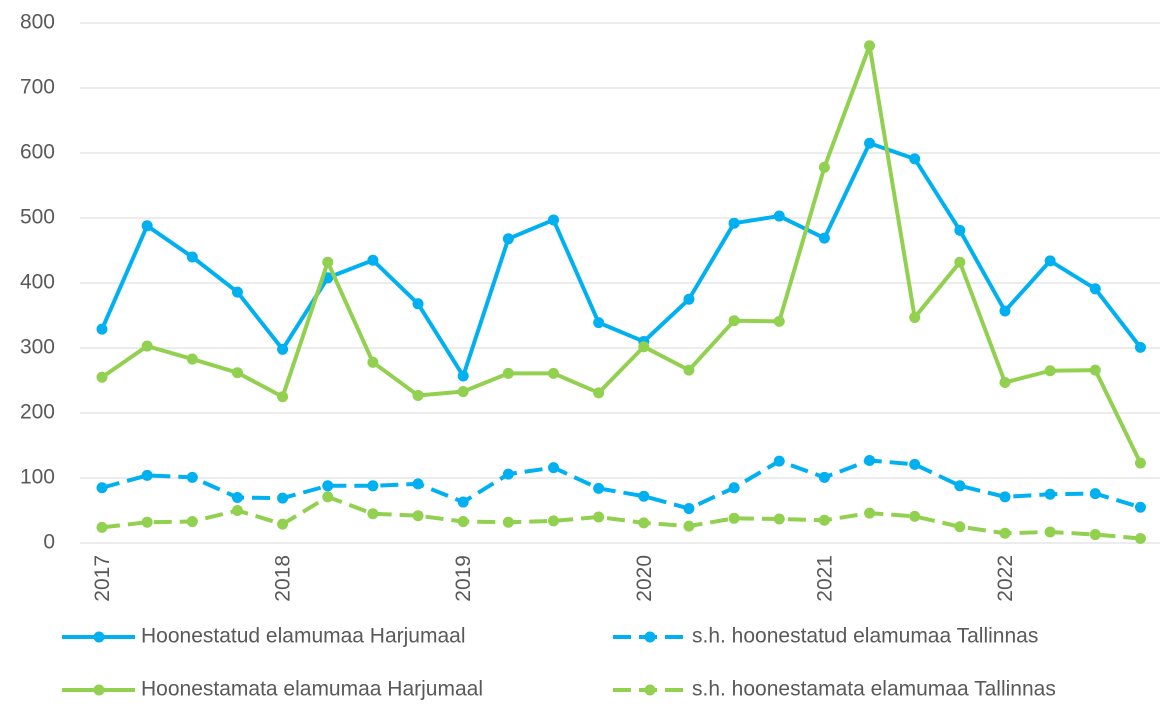 The image size is (1169, 706). Describe the element at coordinates (283, 578) in the screenshot. I see `x-tick-label: 2018` at that location.